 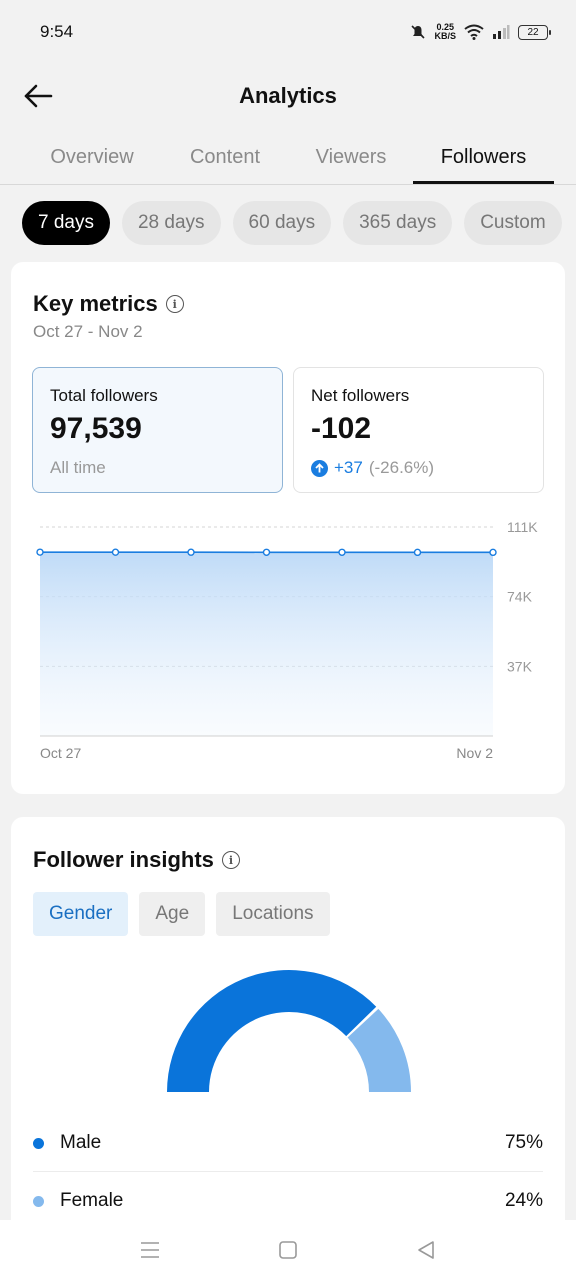 I want to click on system-nav-bar, so click(x=288, y=1250).